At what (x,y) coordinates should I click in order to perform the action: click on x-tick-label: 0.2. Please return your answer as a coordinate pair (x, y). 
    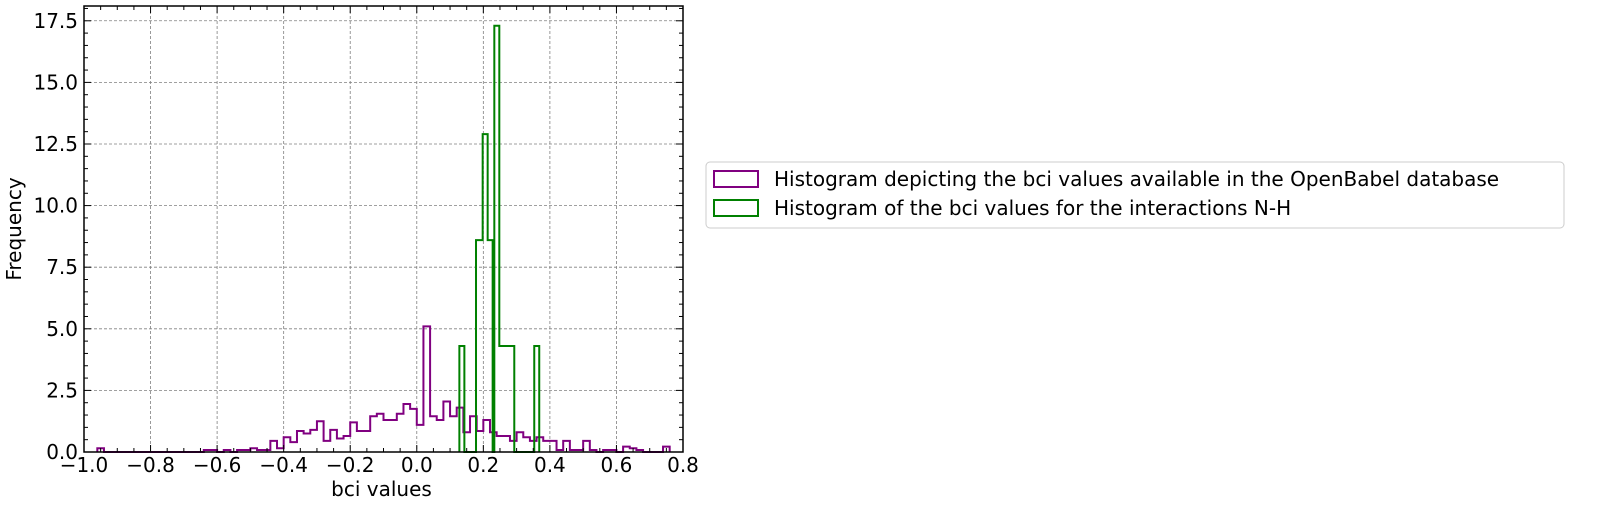
    Looking at the image, I should click on (483, 465).